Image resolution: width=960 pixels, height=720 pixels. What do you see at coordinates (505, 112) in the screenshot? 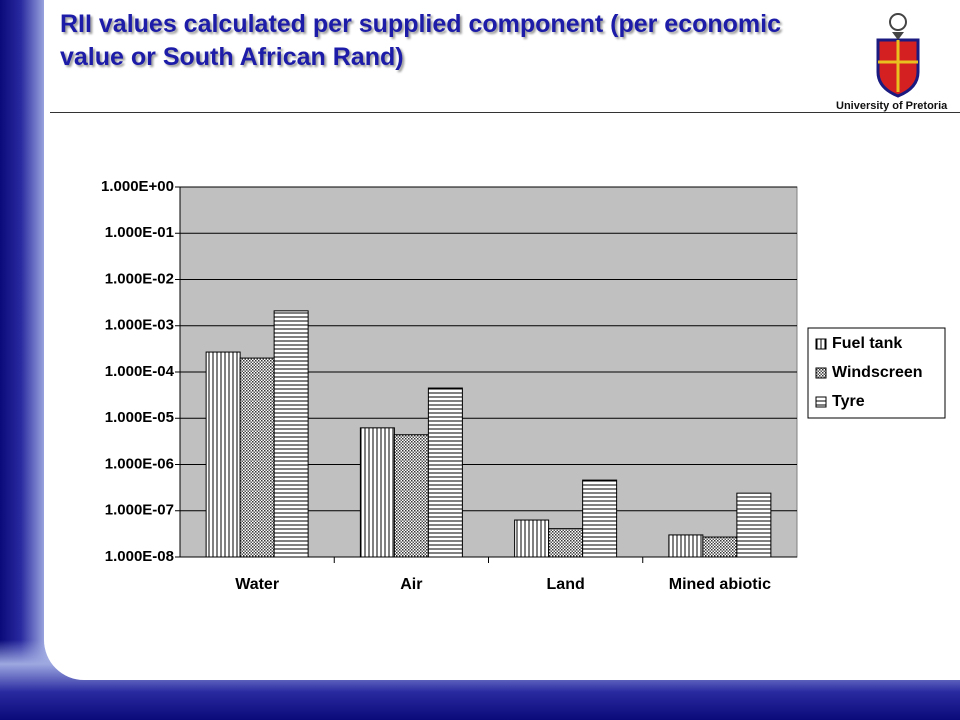
I see `header-rule` at bounding box center [505, 112].